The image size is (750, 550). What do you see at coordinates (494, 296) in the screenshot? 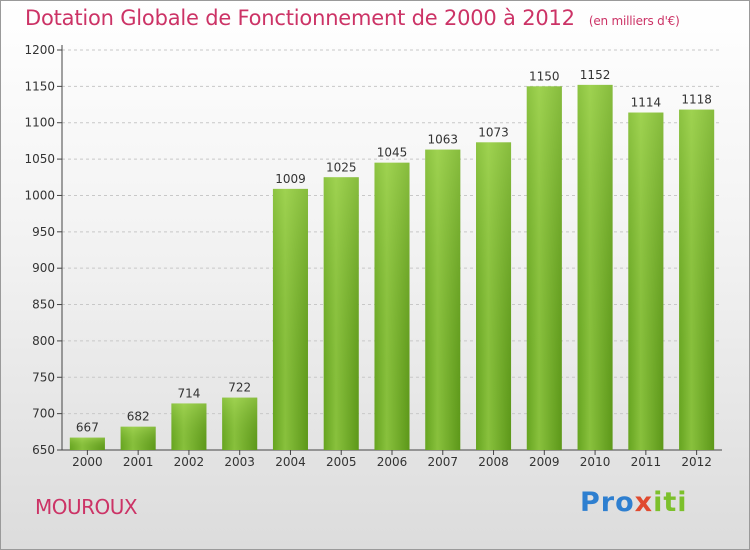
I see `bar-shade-2008` at bounding box center [494, 296].